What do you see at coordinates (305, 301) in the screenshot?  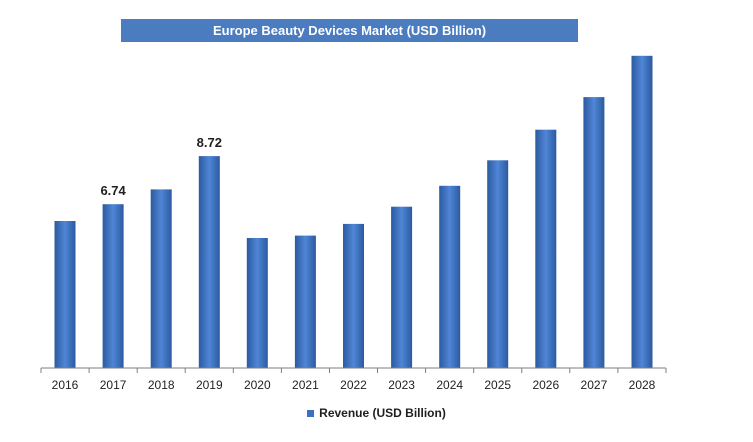 I see `bar-2021` at bounding box center [305, 301].